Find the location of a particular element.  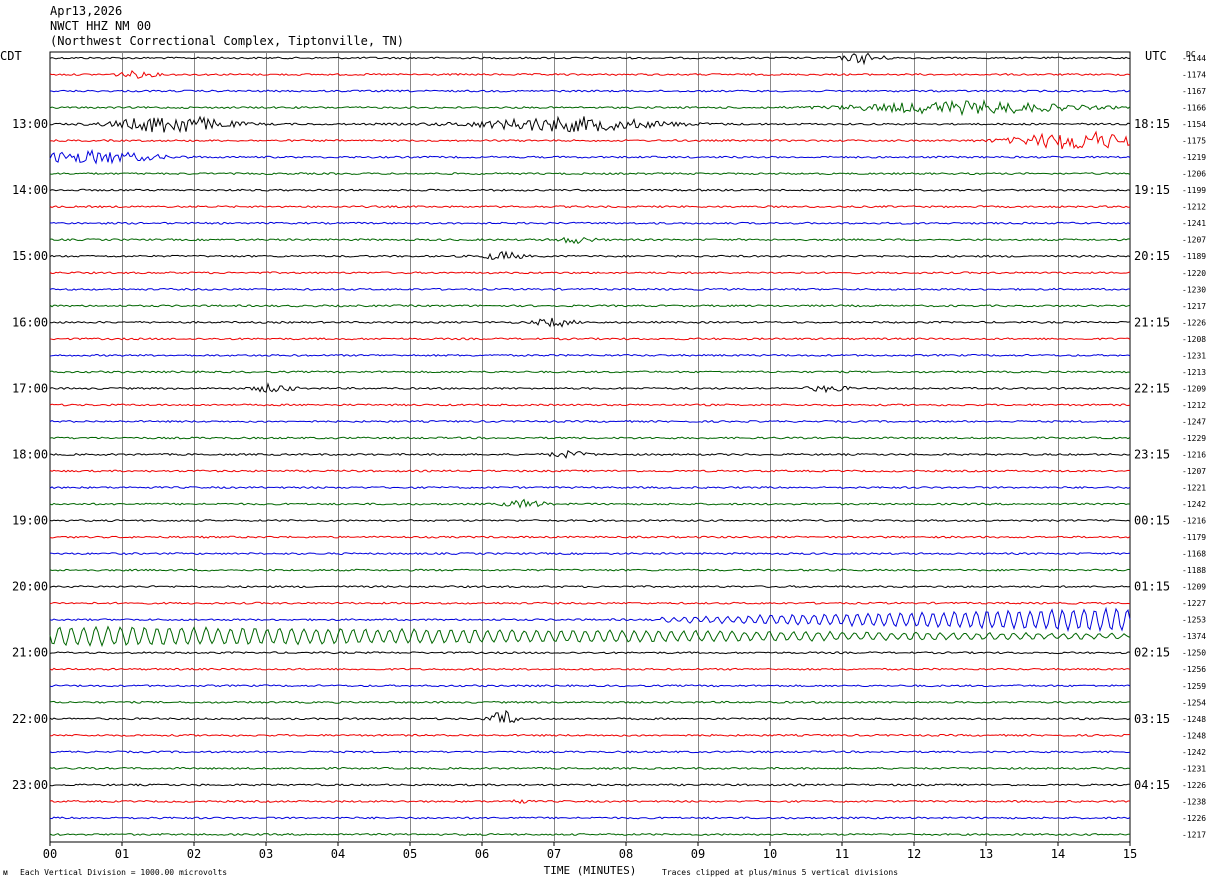

left-hour-label: 13:00 is located at coordinates (30, 124).